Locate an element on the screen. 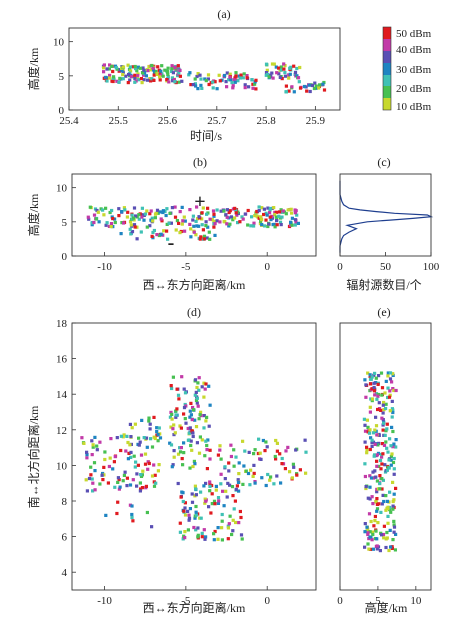  panel-e-ticks: 0 5 10 is located at coordinates (379, 596).